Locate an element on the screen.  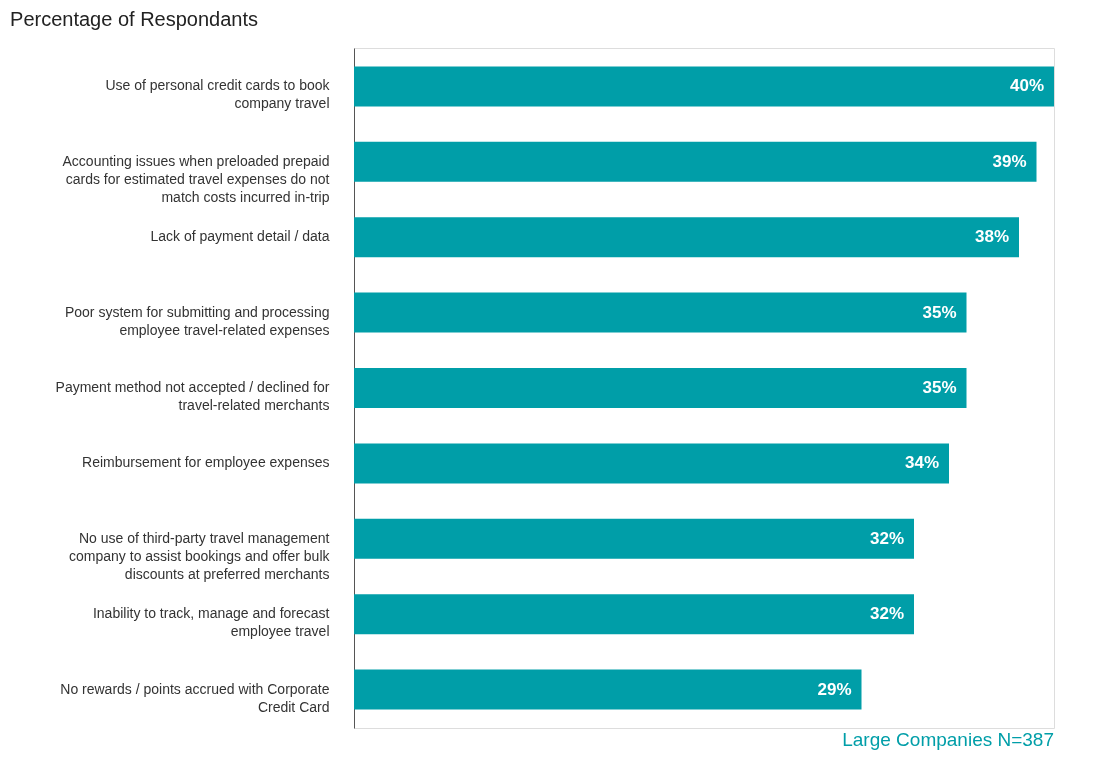
y-tick-label: No use of third-party travel management company to assist bookings and offer bulk discounts at preferred merchants is located at coordinates (200, 555).